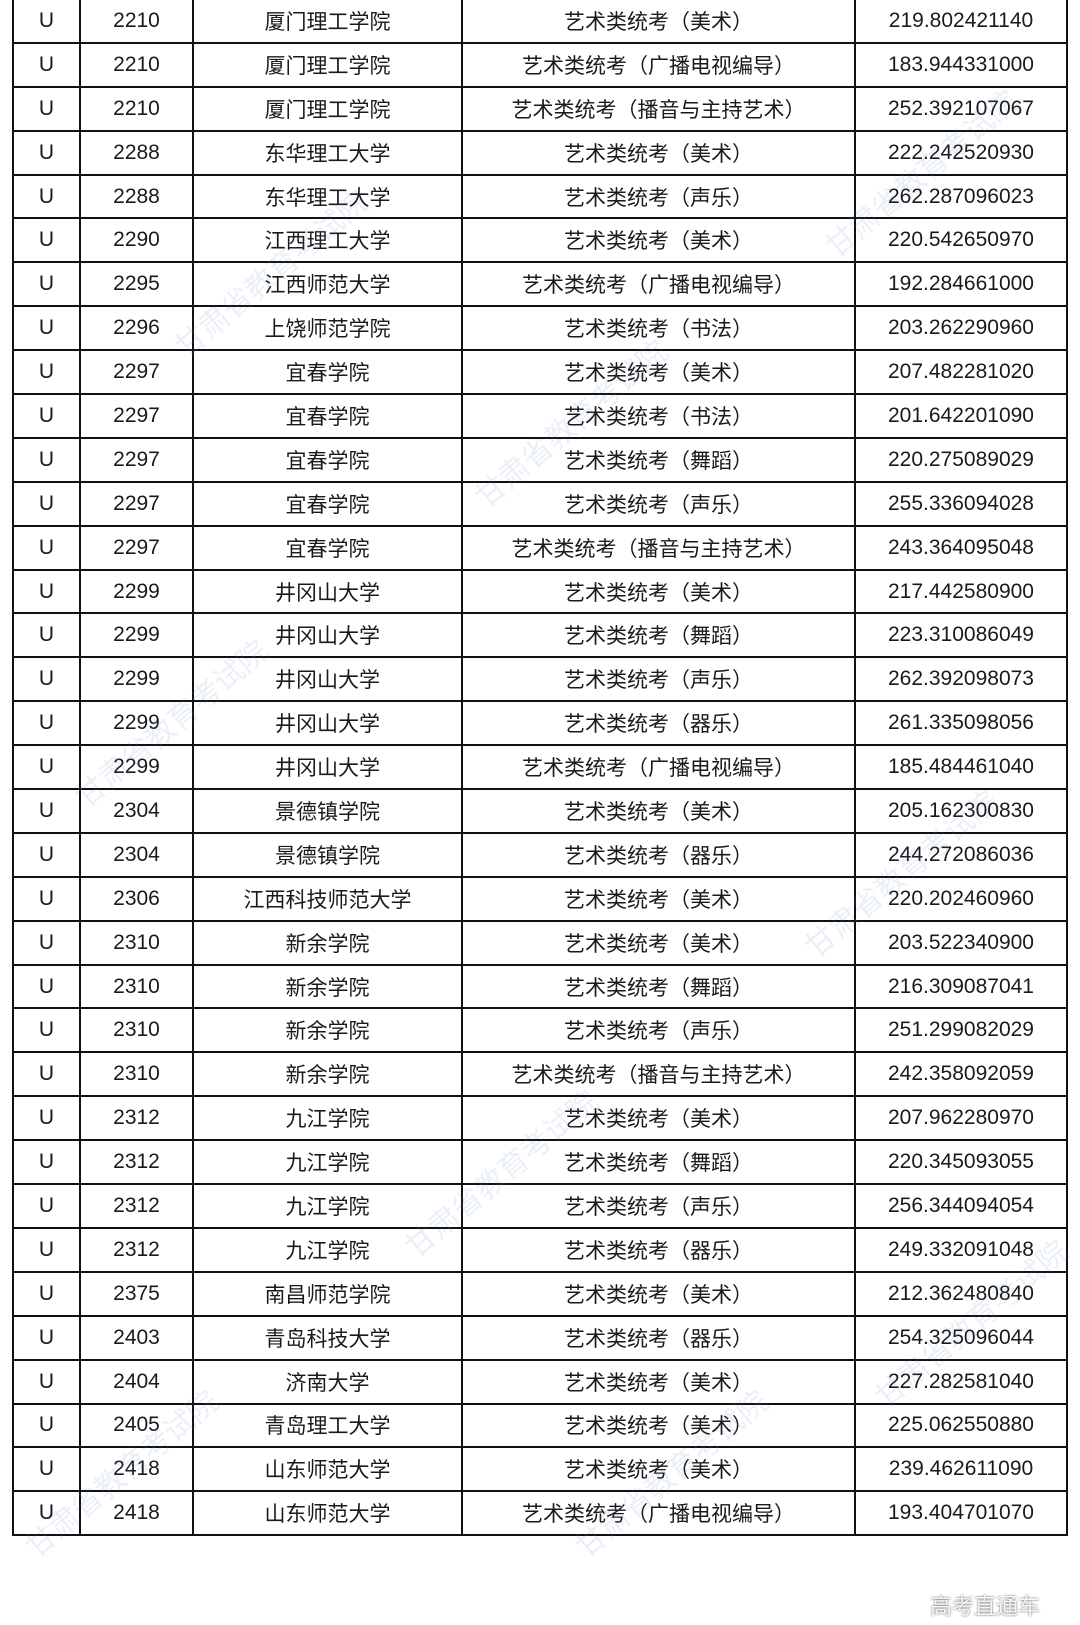 This screenshot has width=1080, height=1625. What do you see at coordinates (961, 854) in the screenshot?
I see `score-cell: 244.272086036` at bounding box center [961, 854].